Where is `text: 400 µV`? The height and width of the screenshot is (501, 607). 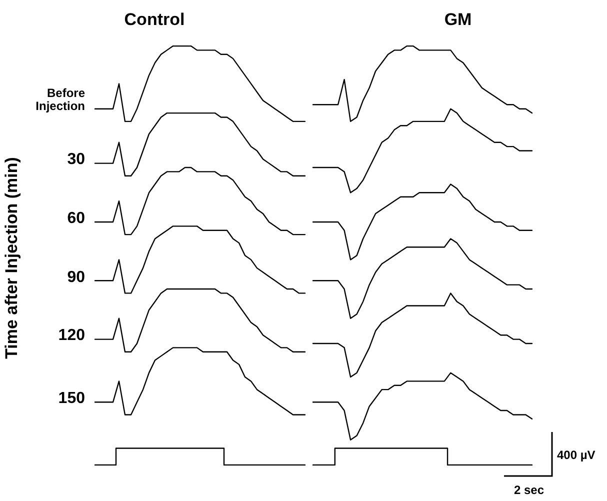
text: 400 µV is located at coordinates (576, 455).